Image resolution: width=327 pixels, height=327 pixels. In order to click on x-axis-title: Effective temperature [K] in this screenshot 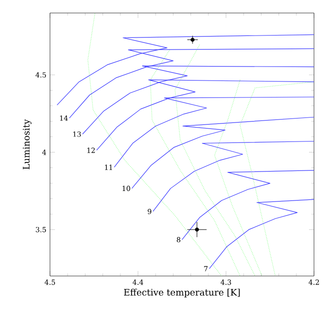, I will do `click(182, 293)`.